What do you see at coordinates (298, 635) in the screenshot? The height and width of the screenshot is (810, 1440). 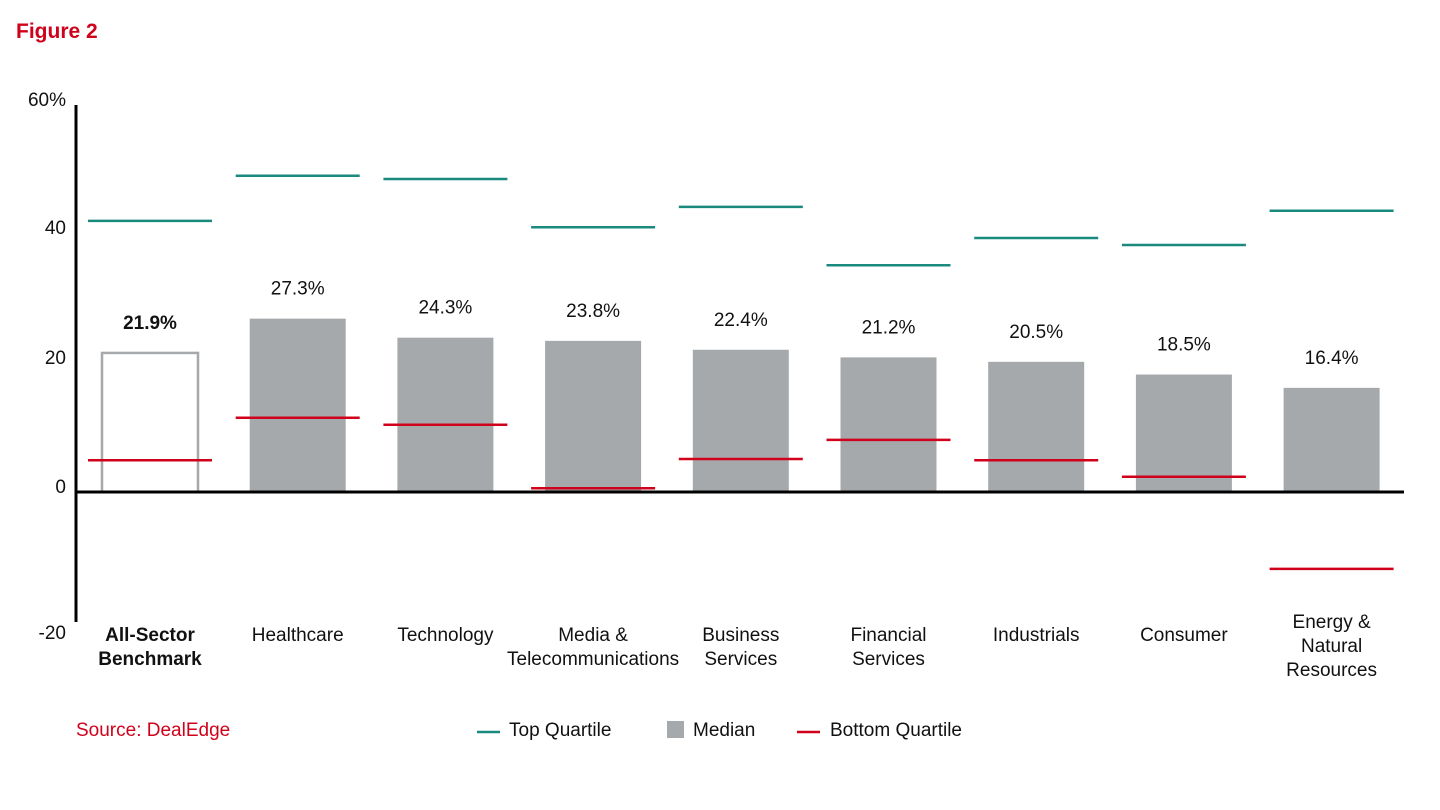 I see `x-tick-label: Healthcare` at bounding box center [298, 635].